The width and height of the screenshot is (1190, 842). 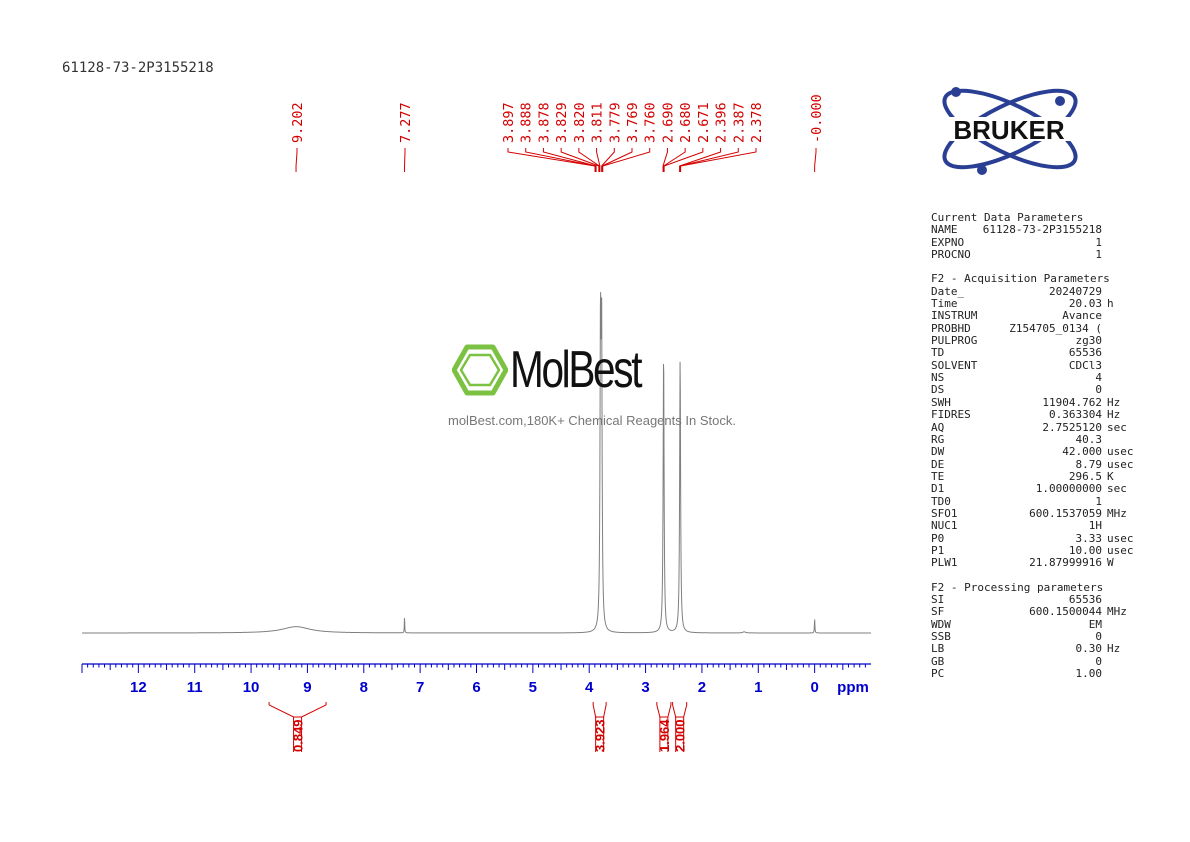 I want to click on peak-label: 2.387, so click(x=739, y=122).